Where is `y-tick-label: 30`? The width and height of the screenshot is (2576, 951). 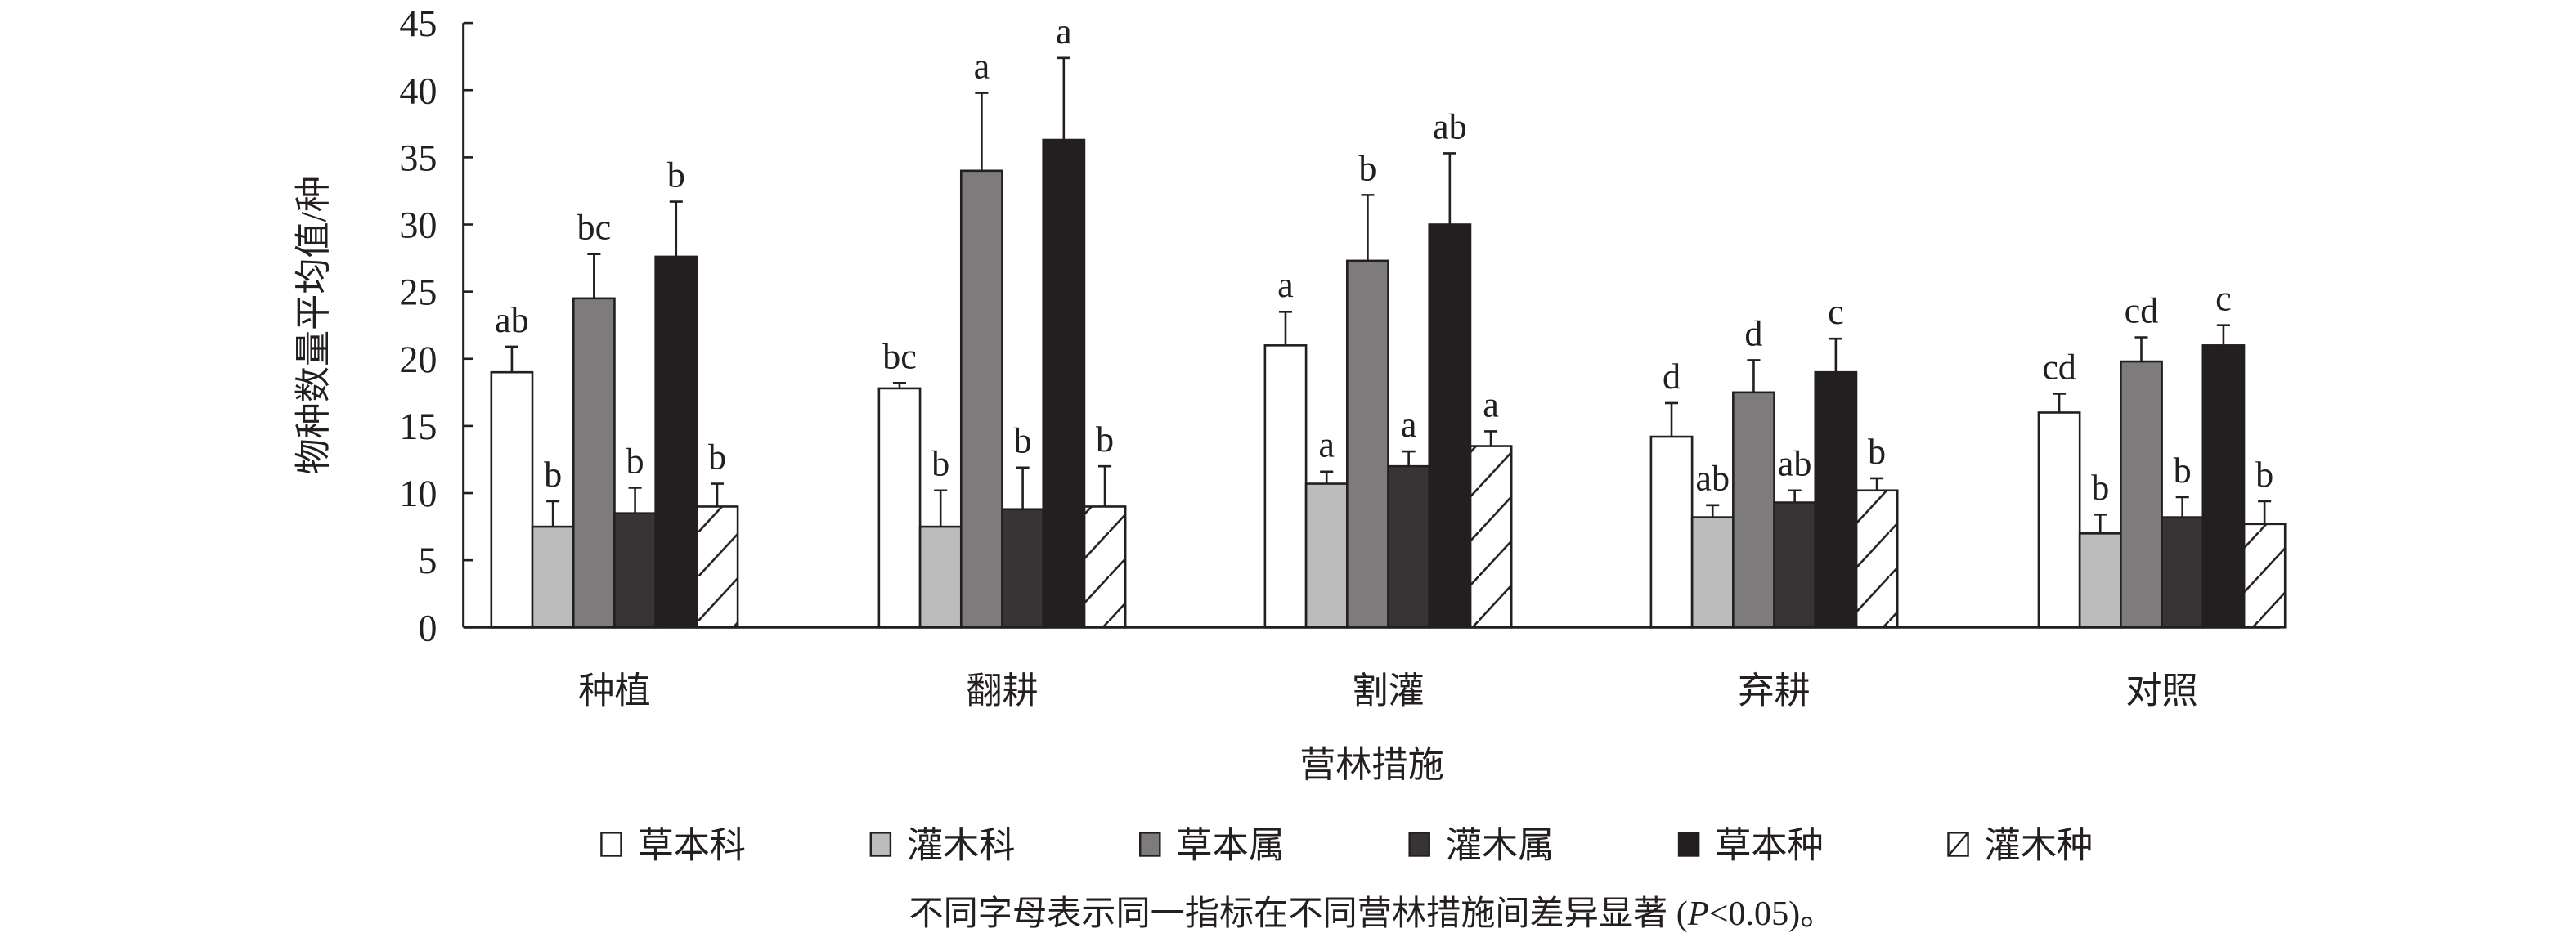
y-tick-label: 30 is located at coordinates (418, 225).